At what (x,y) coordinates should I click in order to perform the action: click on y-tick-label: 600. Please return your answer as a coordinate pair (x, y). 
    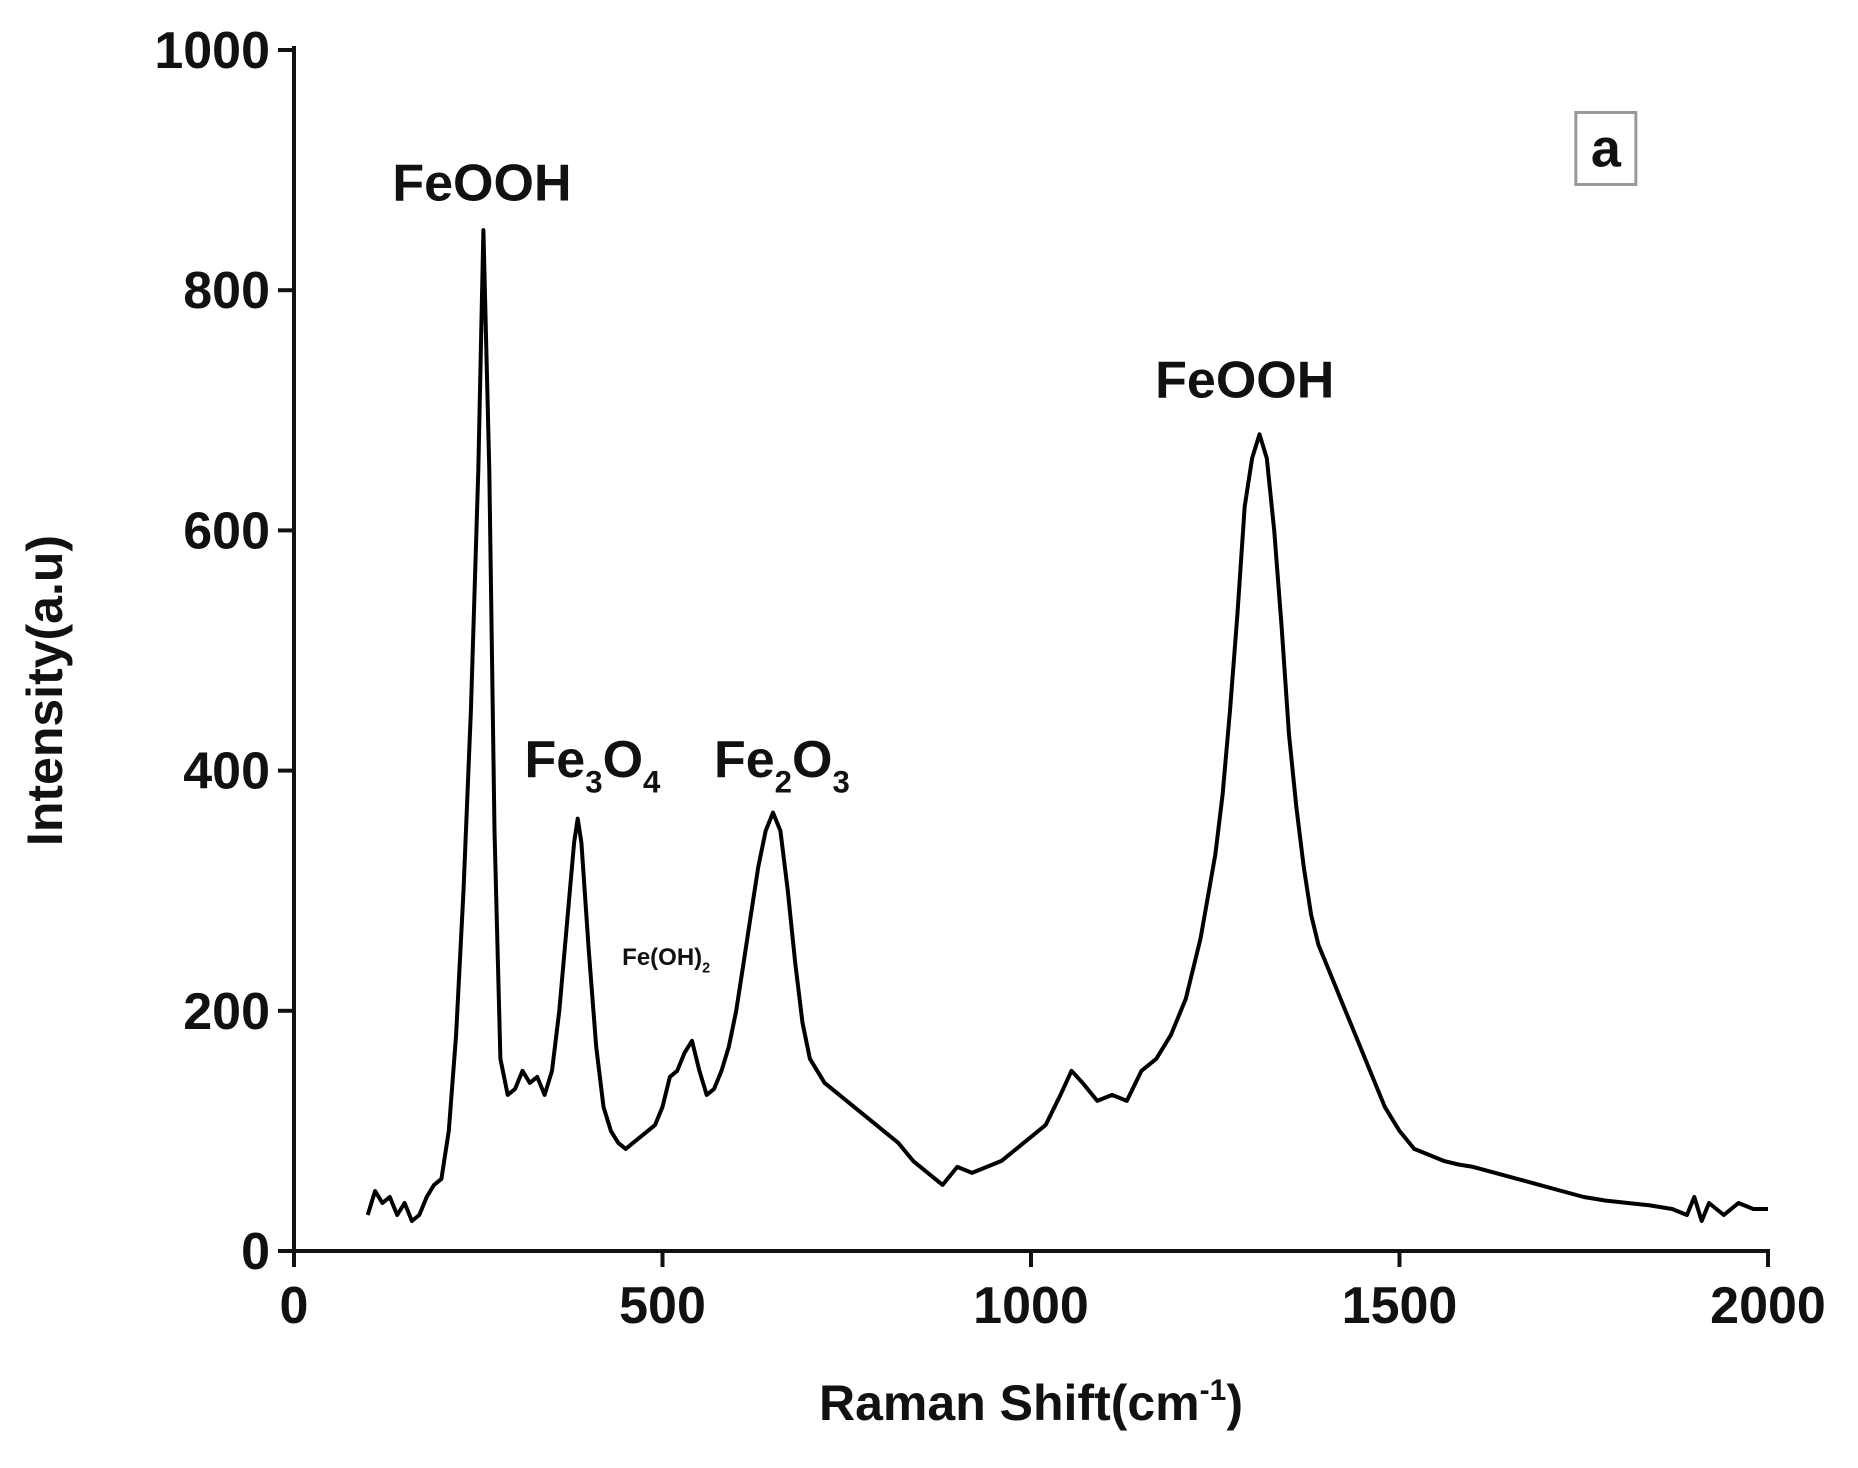
    Looking at the image, I should click on (226, 531).